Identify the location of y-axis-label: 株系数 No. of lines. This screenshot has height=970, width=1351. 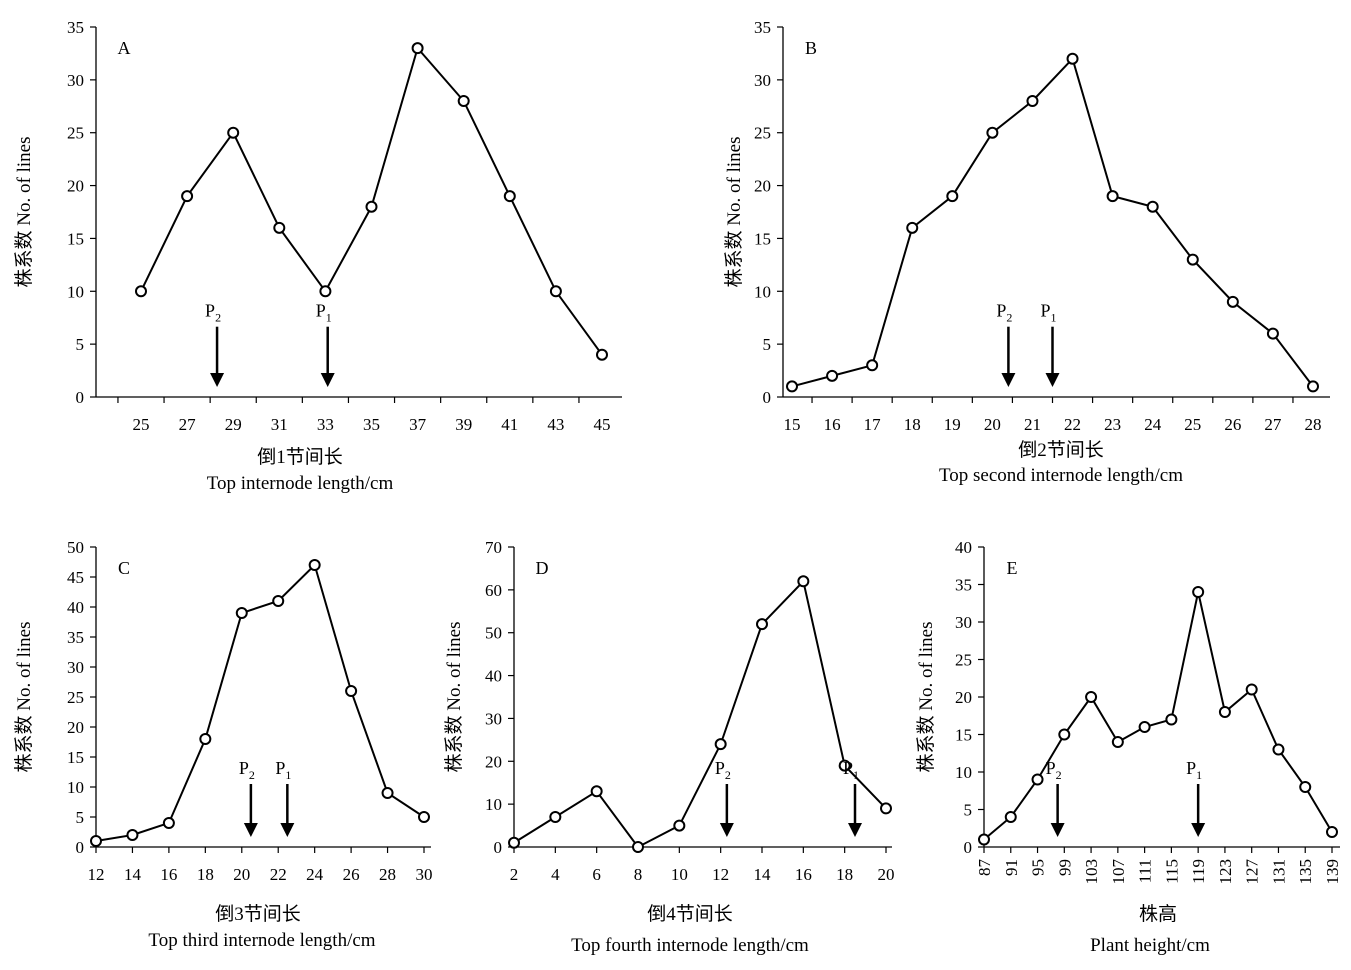
(926, 697).